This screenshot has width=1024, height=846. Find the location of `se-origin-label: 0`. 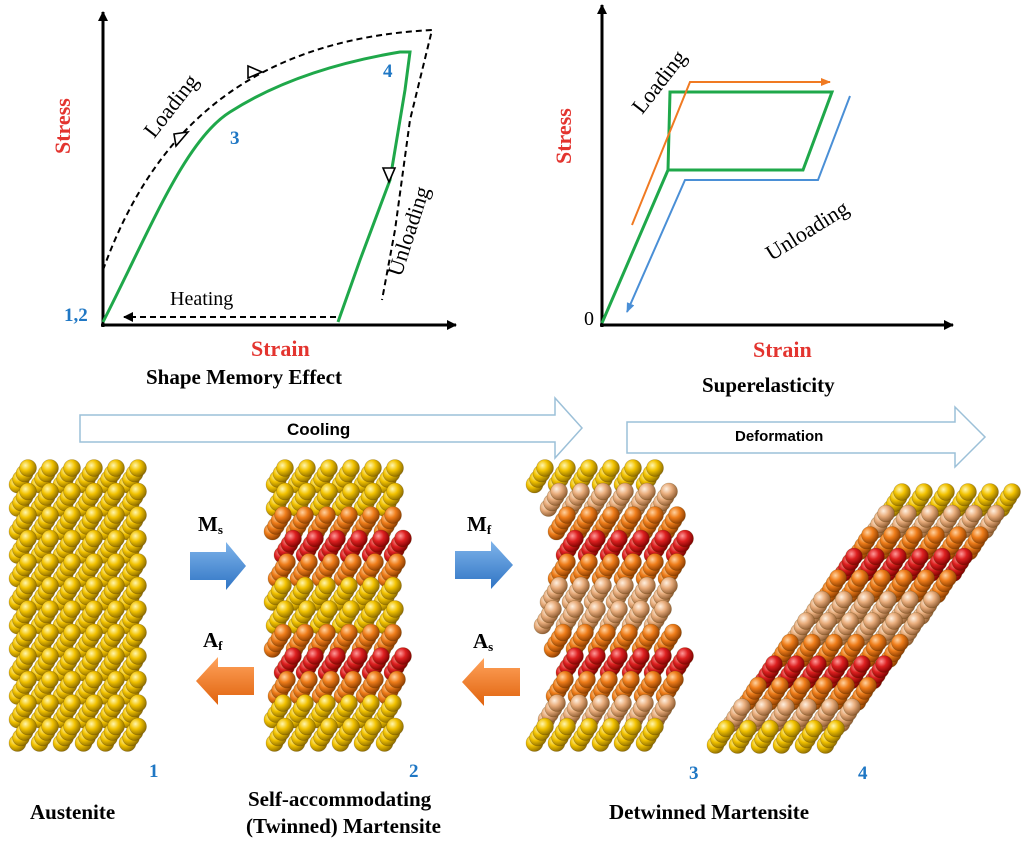

se-origin-label: 0 is located at coordinates (589, 319).